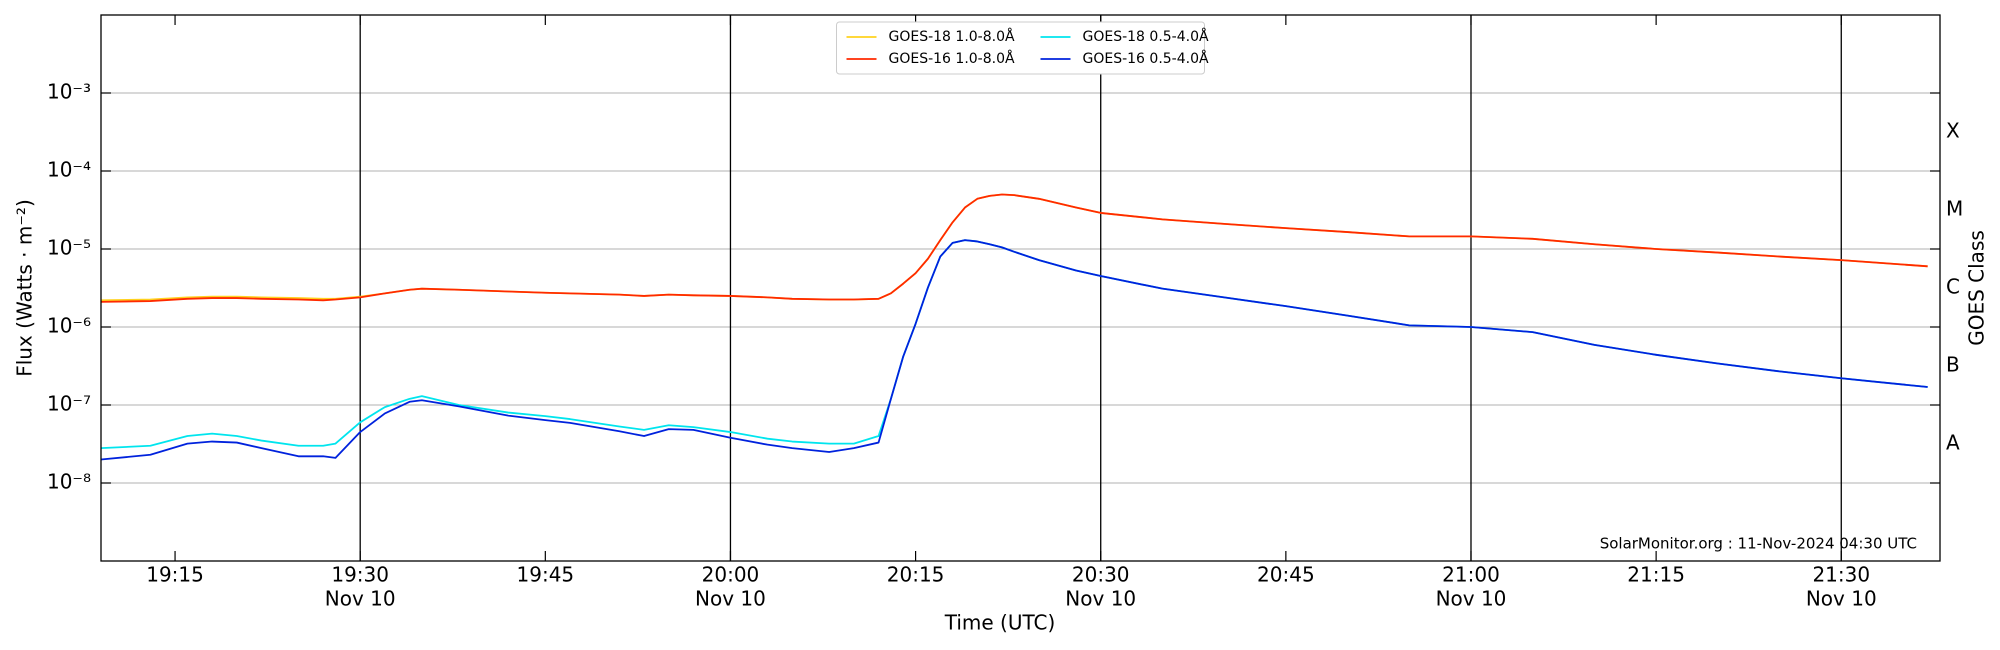 The height and width of the screenshot is (650, 2000). What do you see at coordinates (69, 482) in the screenshot?
I see `y-tick-label: 10⁻⁸` at bounding box center [69, 482].